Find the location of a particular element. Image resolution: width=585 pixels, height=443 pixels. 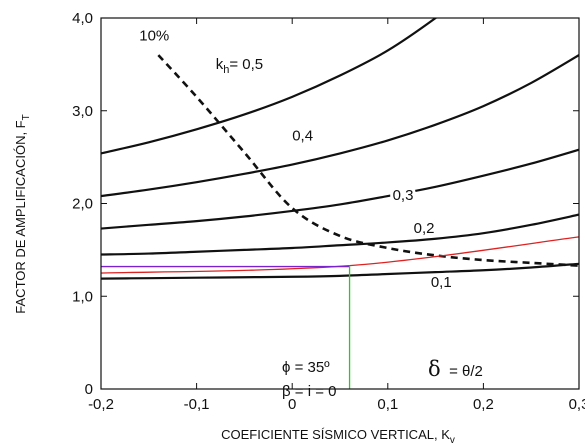

y-tick-label: 2,0 is located at coordinates (82, 204).